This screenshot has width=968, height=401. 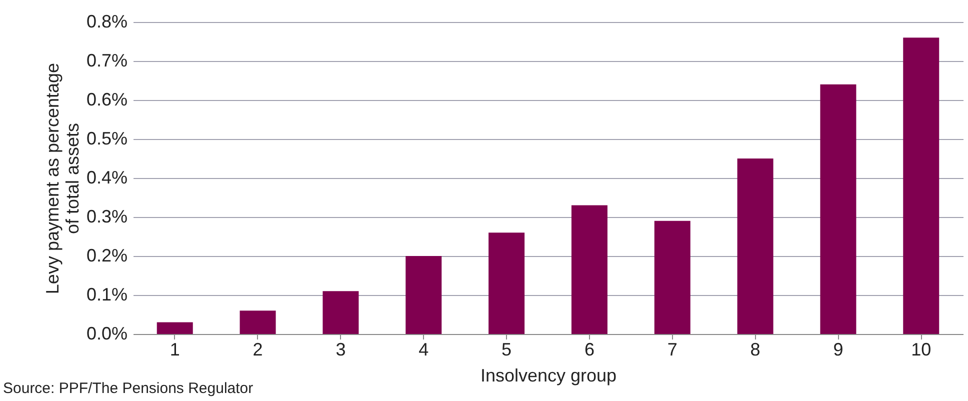 What do you see at coordinates (107, 138) in the screenshot?
I see `y-tick-label: 0.5%` at bounding box center [107, 138].